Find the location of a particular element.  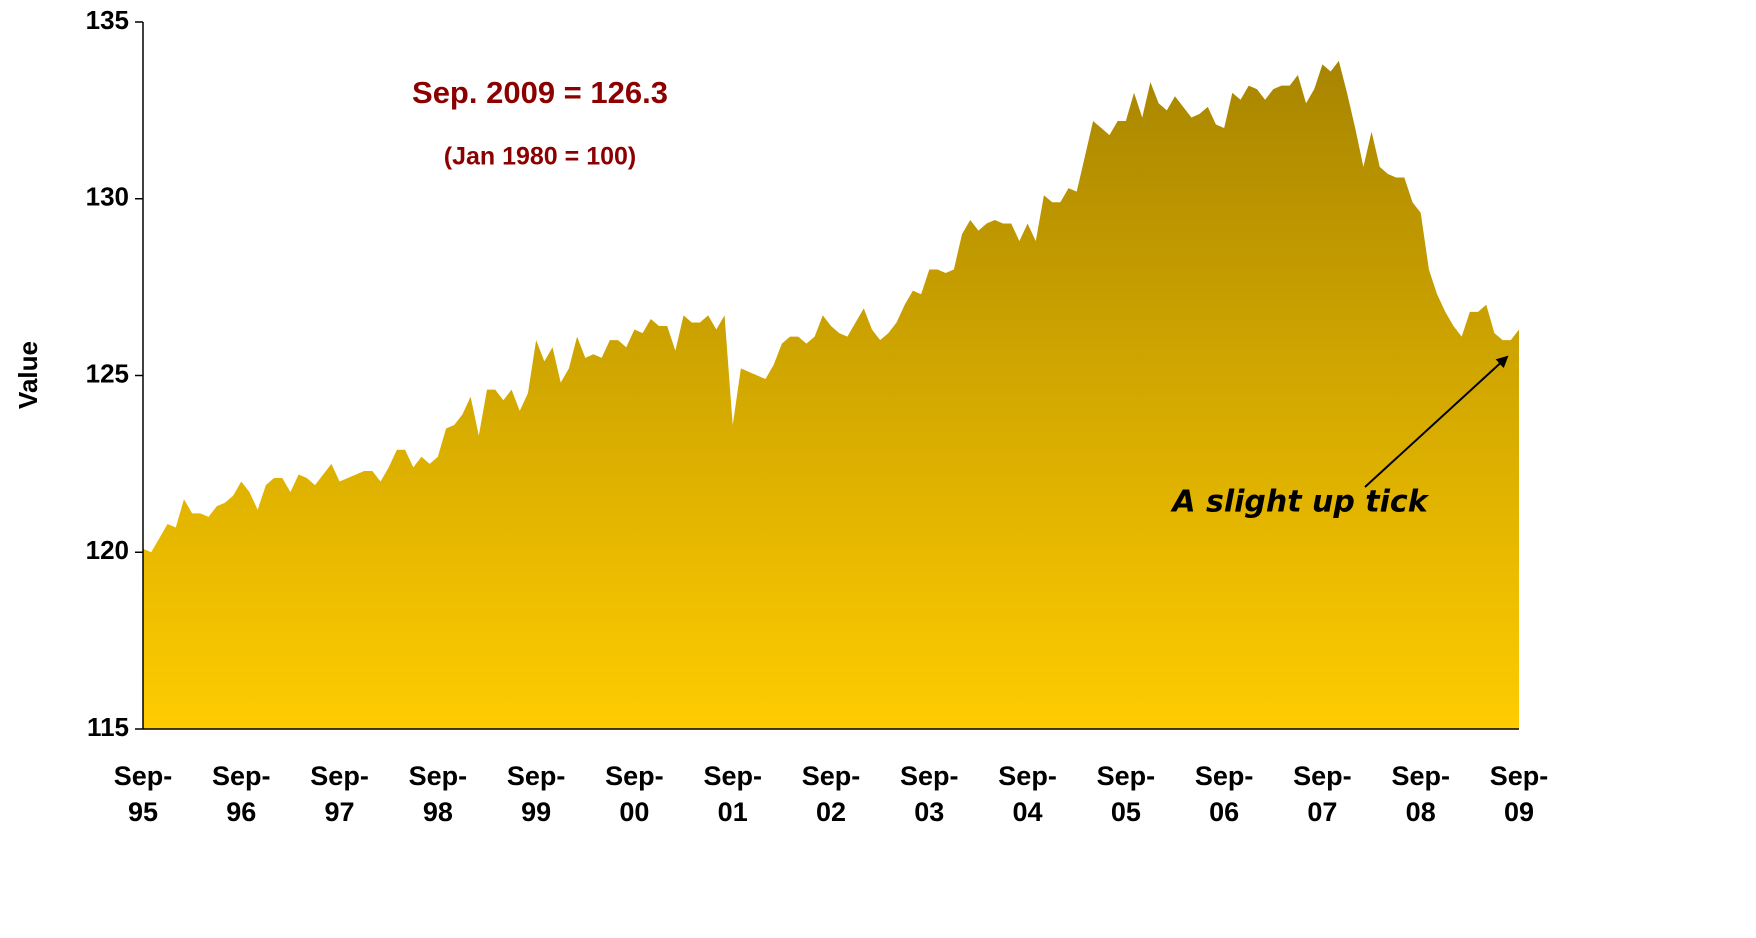

y-tick-label: 135 is located at coordinates (107, 20).